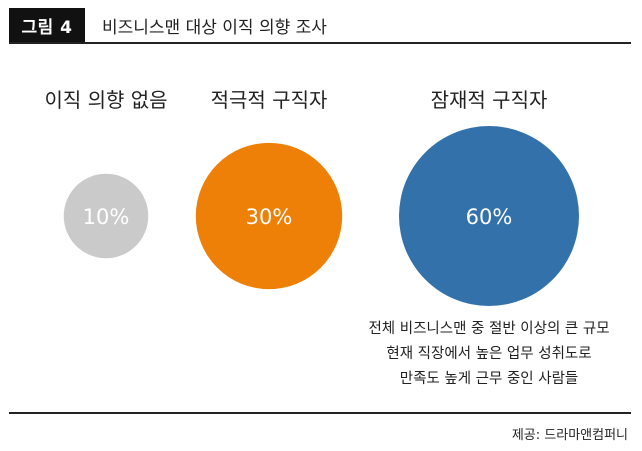 The height and width of the screenshot is (451, 642). I want to click on annotation-line-3: 만족도 높게 근무 중인 사람들, so click(489, 378).